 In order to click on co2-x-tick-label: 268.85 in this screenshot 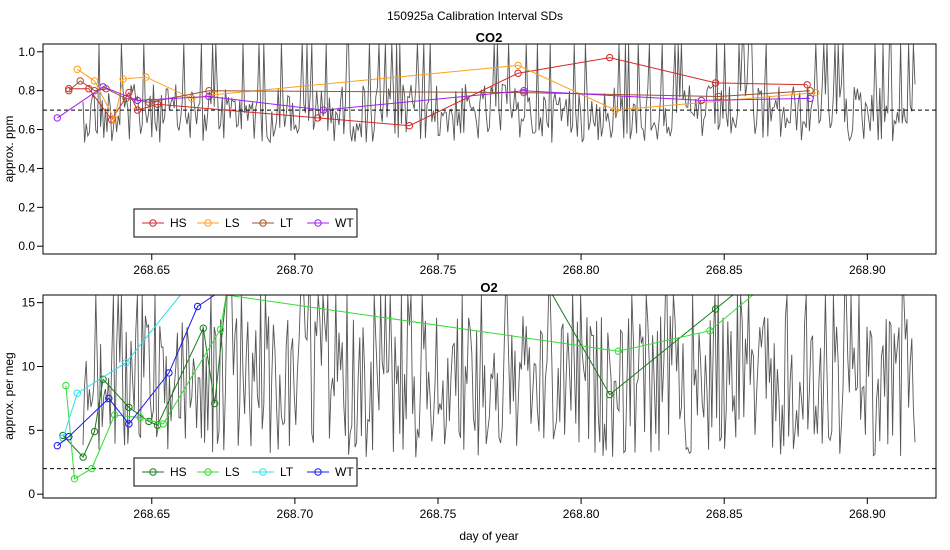, I will do `click(724, 270)`.